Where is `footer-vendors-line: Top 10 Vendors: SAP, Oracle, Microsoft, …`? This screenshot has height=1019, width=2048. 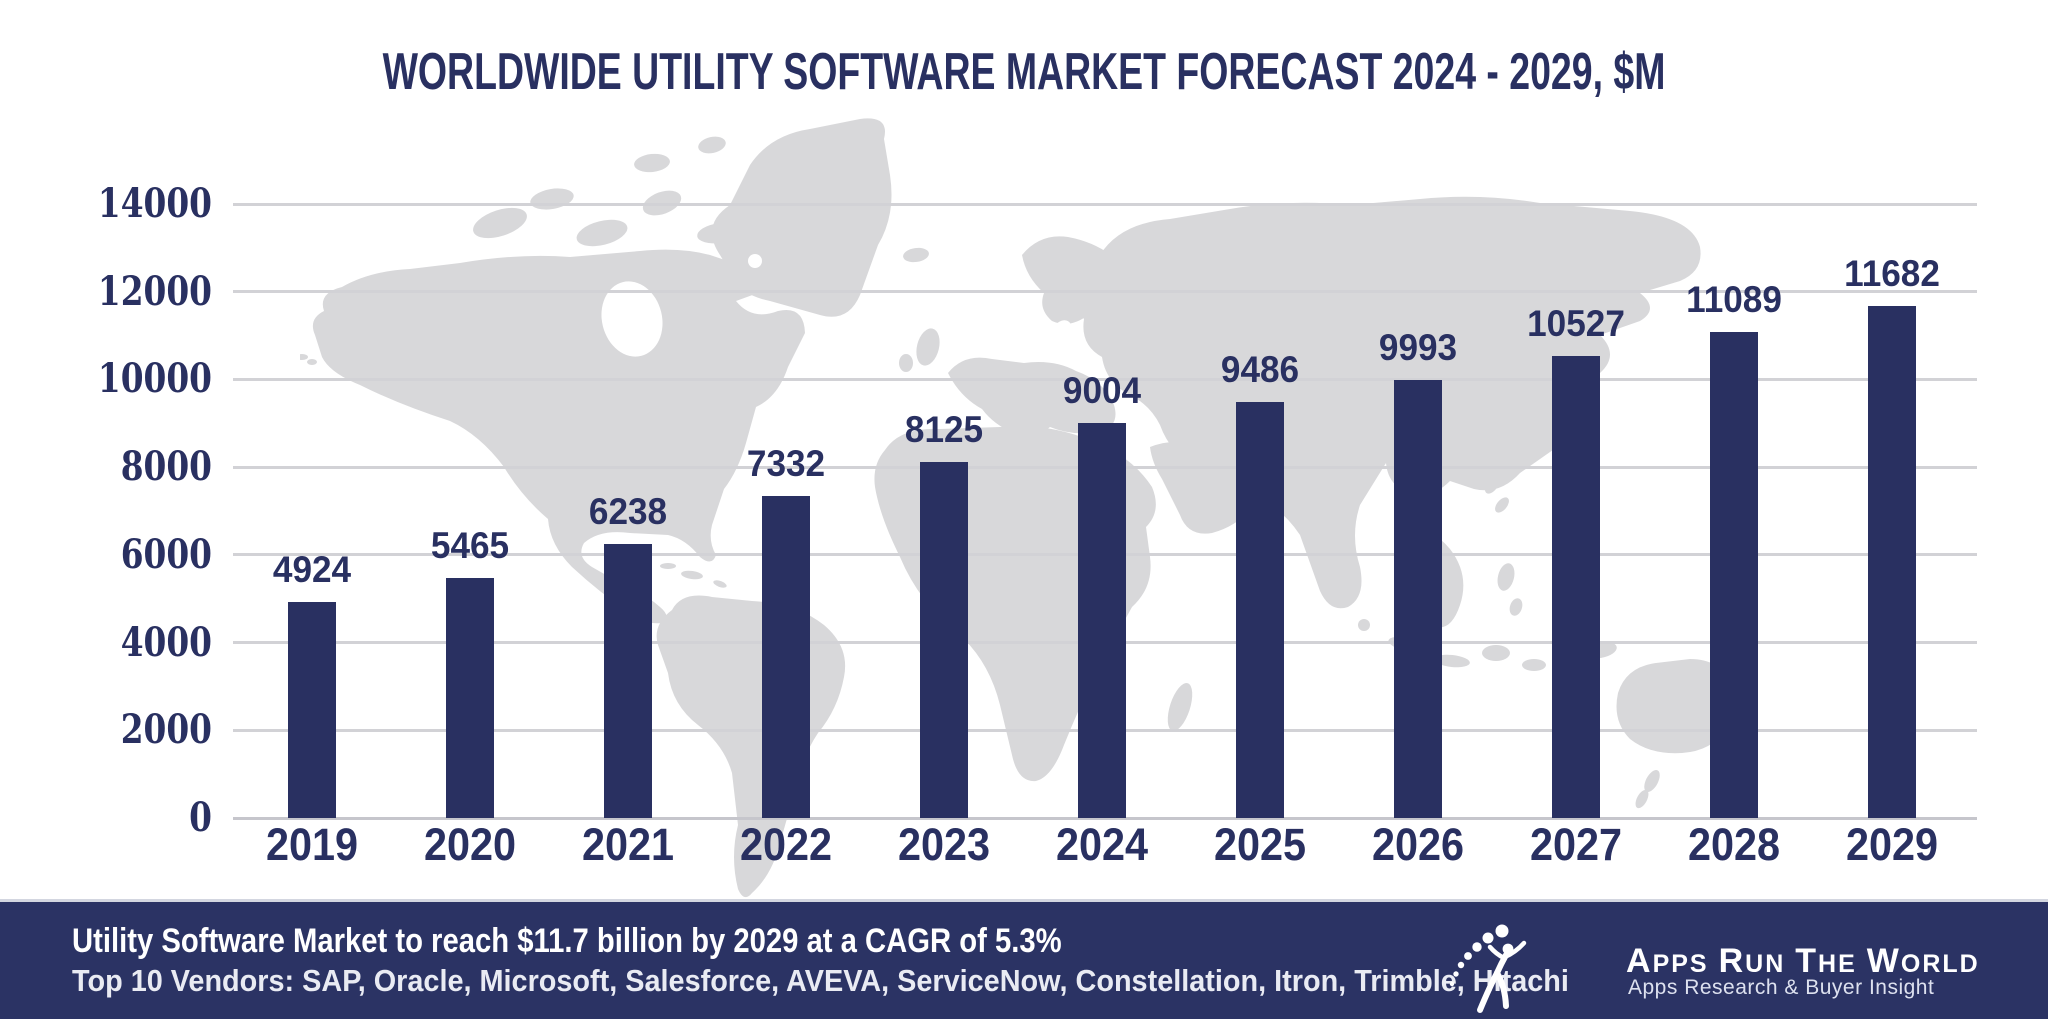 footer-vendors-line: Top 10 Vendors: SAP, Oracle, Microsoft, … is located at coordinates (820, 980).